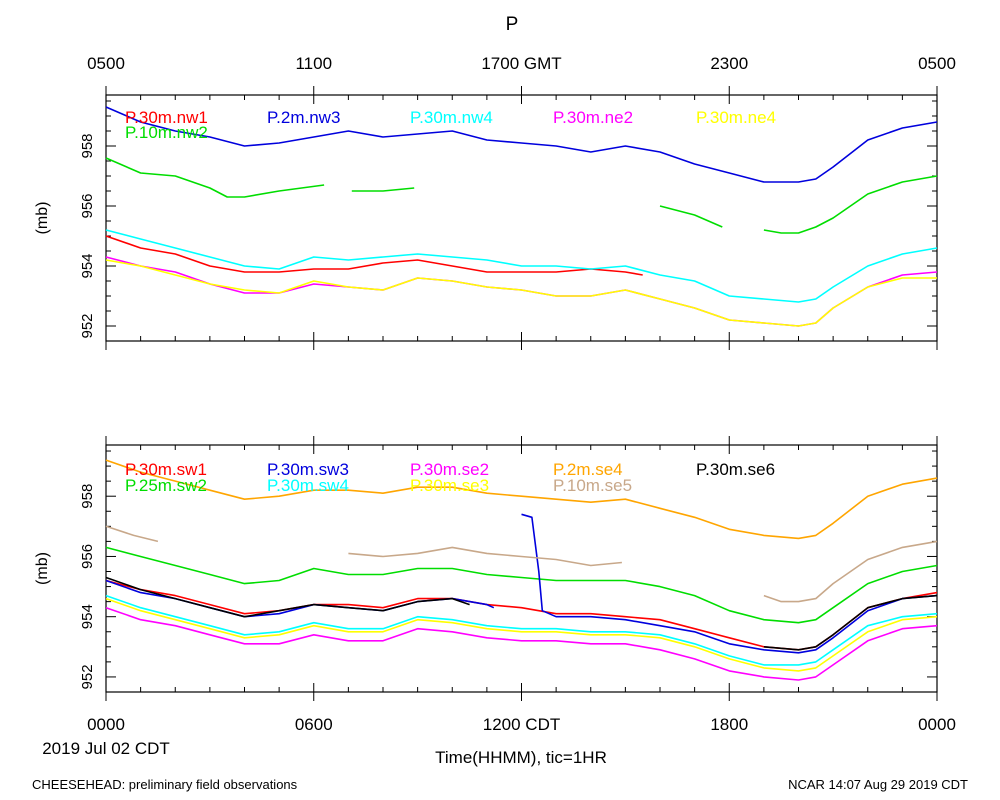 The width and height of the screenshot is (1000, 800). What do you see at coordinates (42, 568) in the screenshot?
I see `bottom-y-axis-label: (mb)` at bounding box center [42, 568].